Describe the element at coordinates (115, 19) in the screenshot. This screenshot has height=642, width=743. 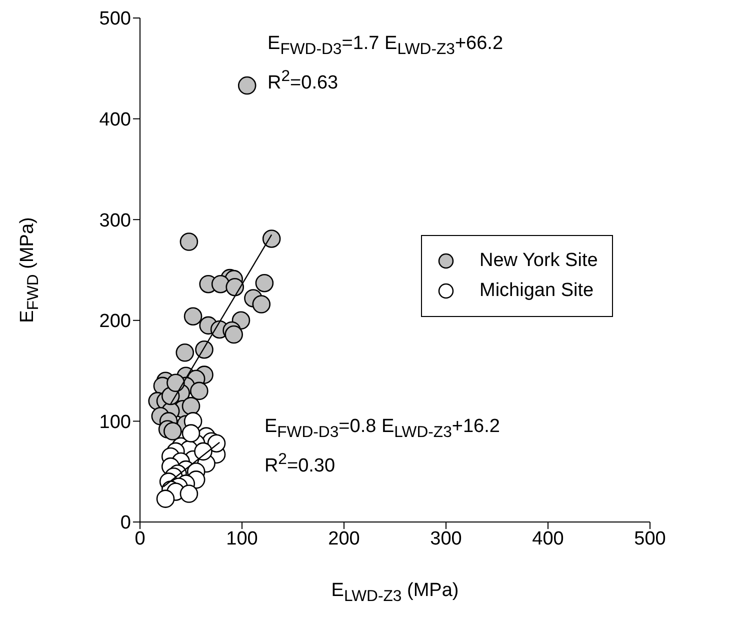
I see `y-tick-label: 500` at that location.